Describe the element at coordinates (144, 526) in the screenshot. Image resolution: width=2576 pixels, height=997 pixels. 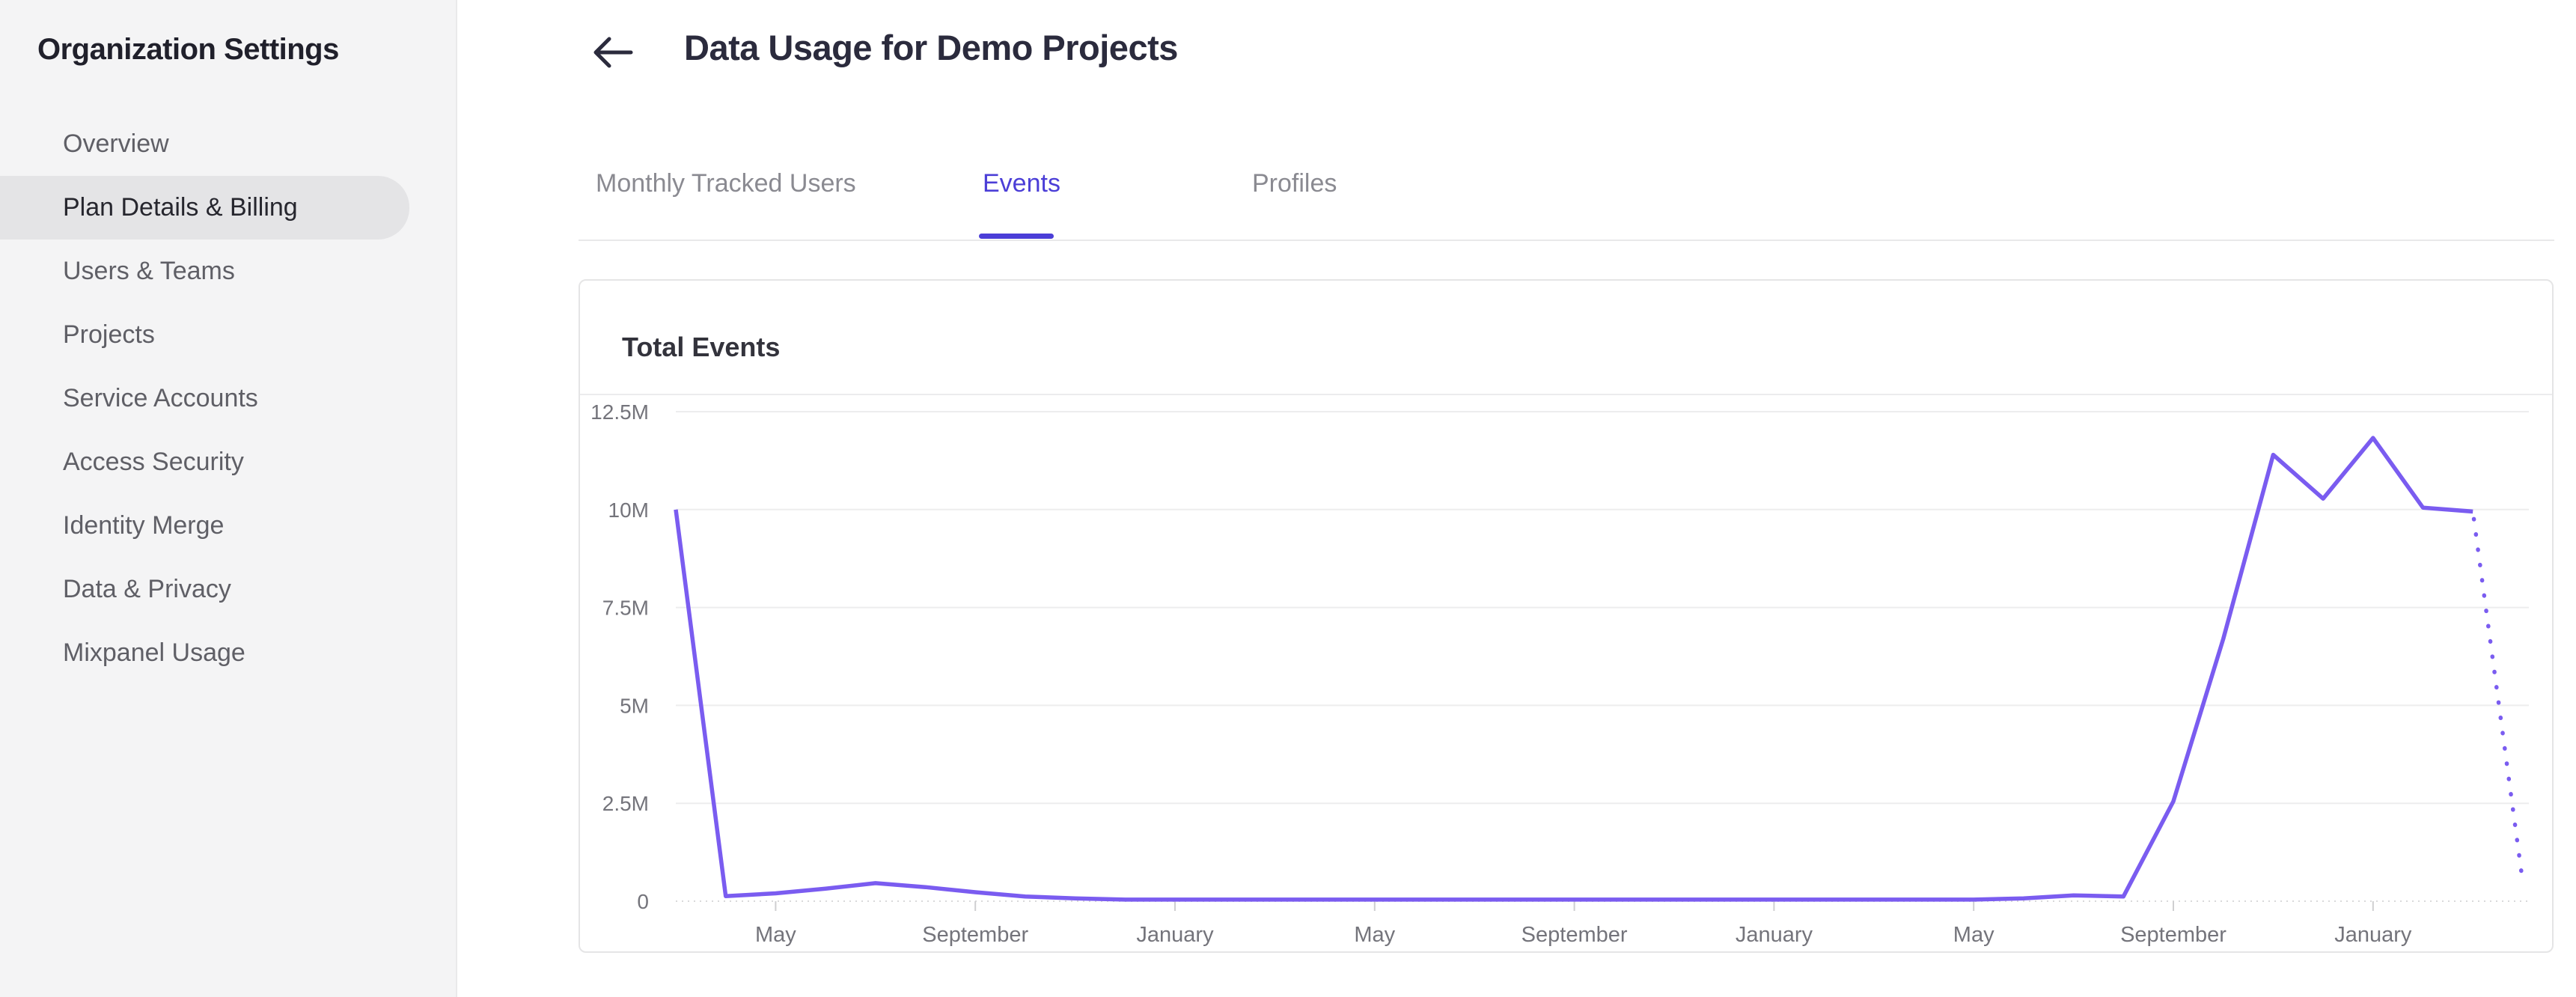
I see `sidebar-item-identity-merge: Identity Merge` at that location.